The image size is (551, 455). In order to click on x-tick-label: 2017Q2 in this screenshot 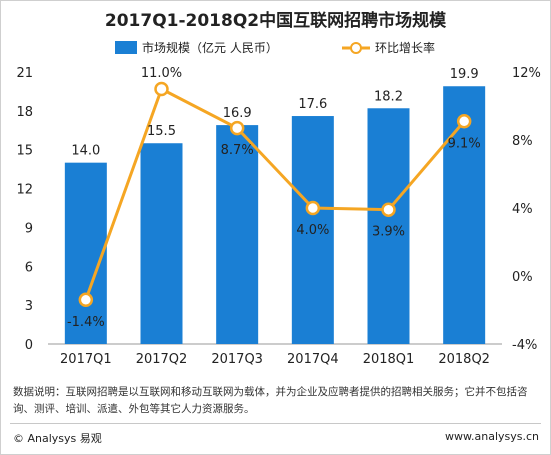, I will do `click(162, 359)`.